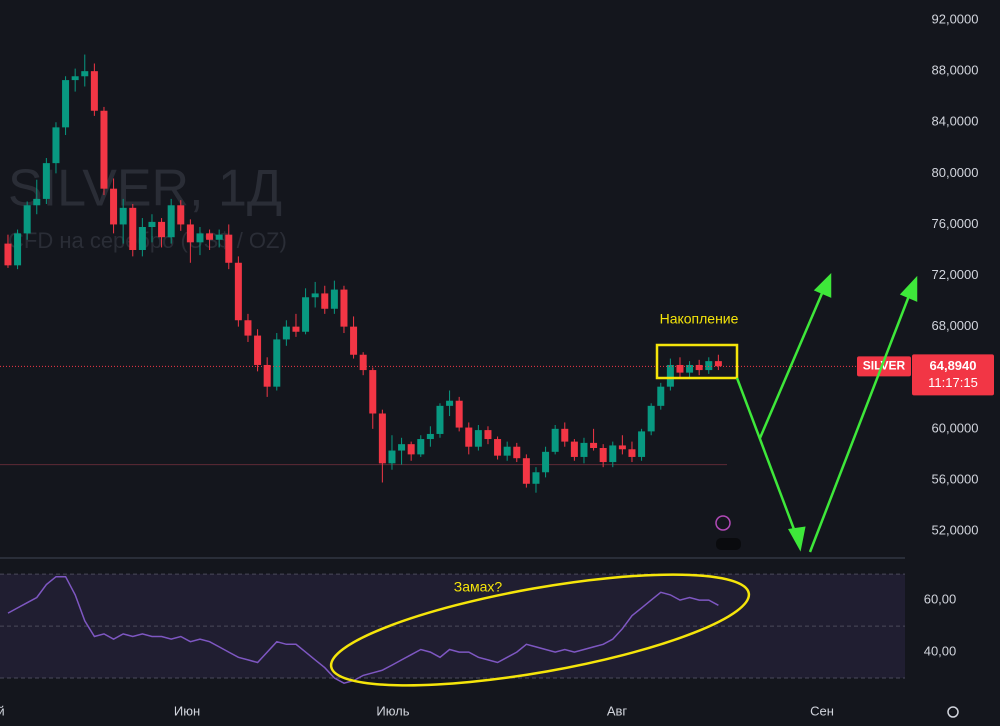 The width and height of the screenshot is (1000, 726). What do you see at coordinates (147, 240) in the screenshot?
I see `watermark-sub: CFD на серебро (US$ / OZ)` at bounding box center [147, 240].